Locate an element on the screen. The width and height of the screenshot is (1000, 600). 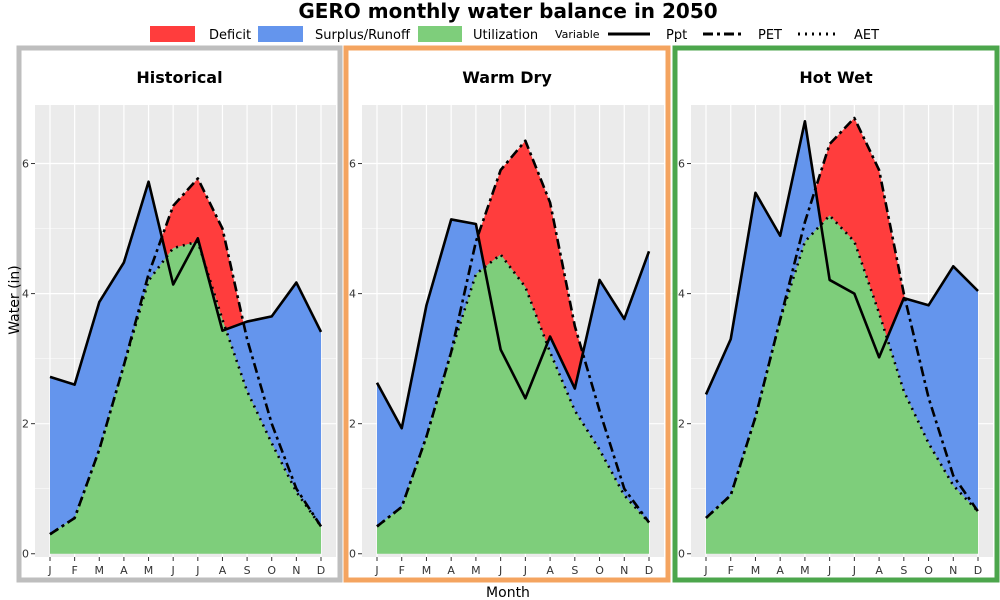
legend-label-0: Deficit is located at coordinates (230, 35).